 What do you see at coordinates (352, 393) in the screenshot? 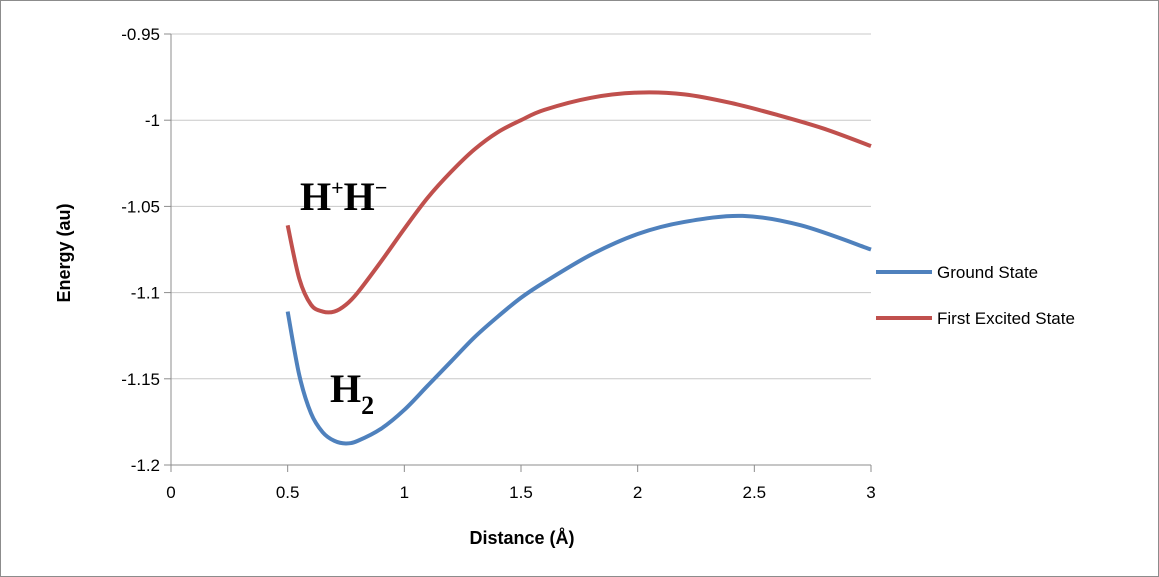
I see `annotation-h2: H2` at bounding box center [352, 393].